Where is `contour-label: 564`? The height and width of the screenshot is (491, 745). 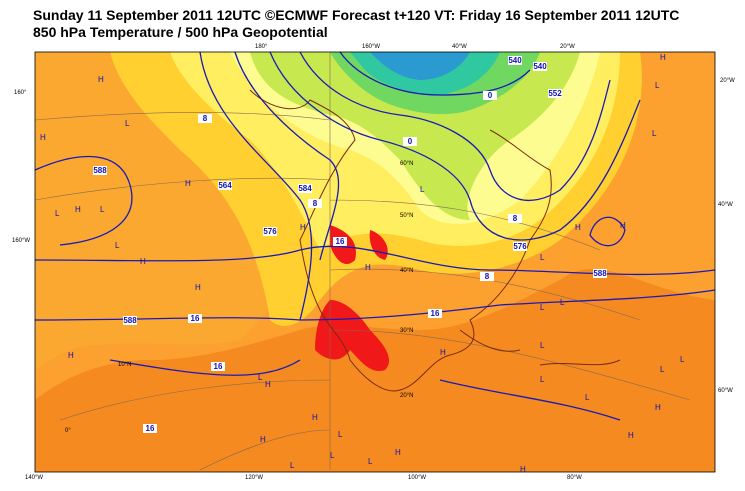
contour-label: 564 is located at coordinates (225, 185).